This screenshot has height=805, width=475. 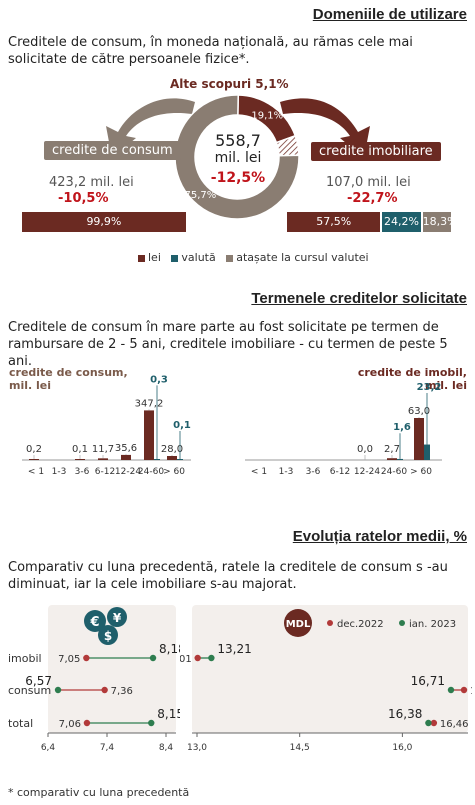 I want to click on legend-usage: lei valută atașate la cursul valutei, so click(x=253, y=257).